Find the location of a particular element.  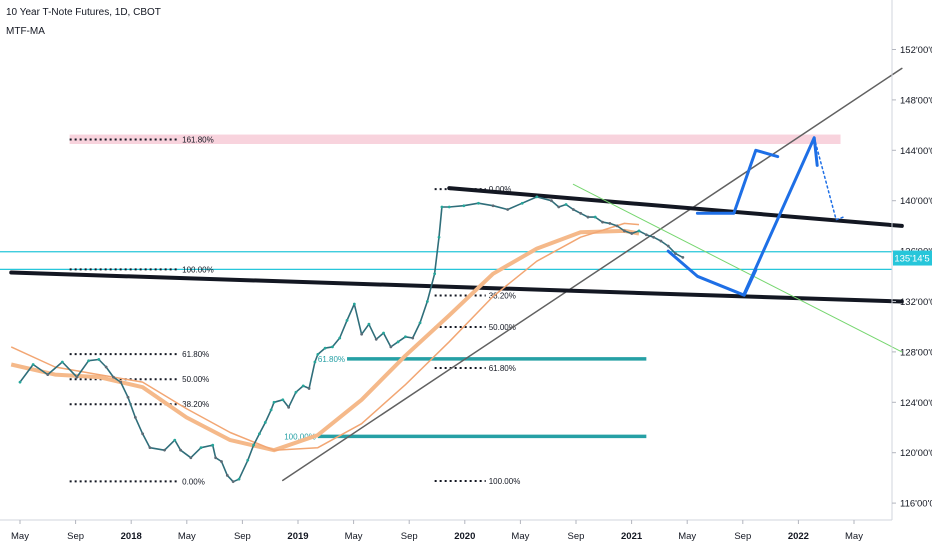

x-tick-label: 2020 is located at coordinates (464, 536).